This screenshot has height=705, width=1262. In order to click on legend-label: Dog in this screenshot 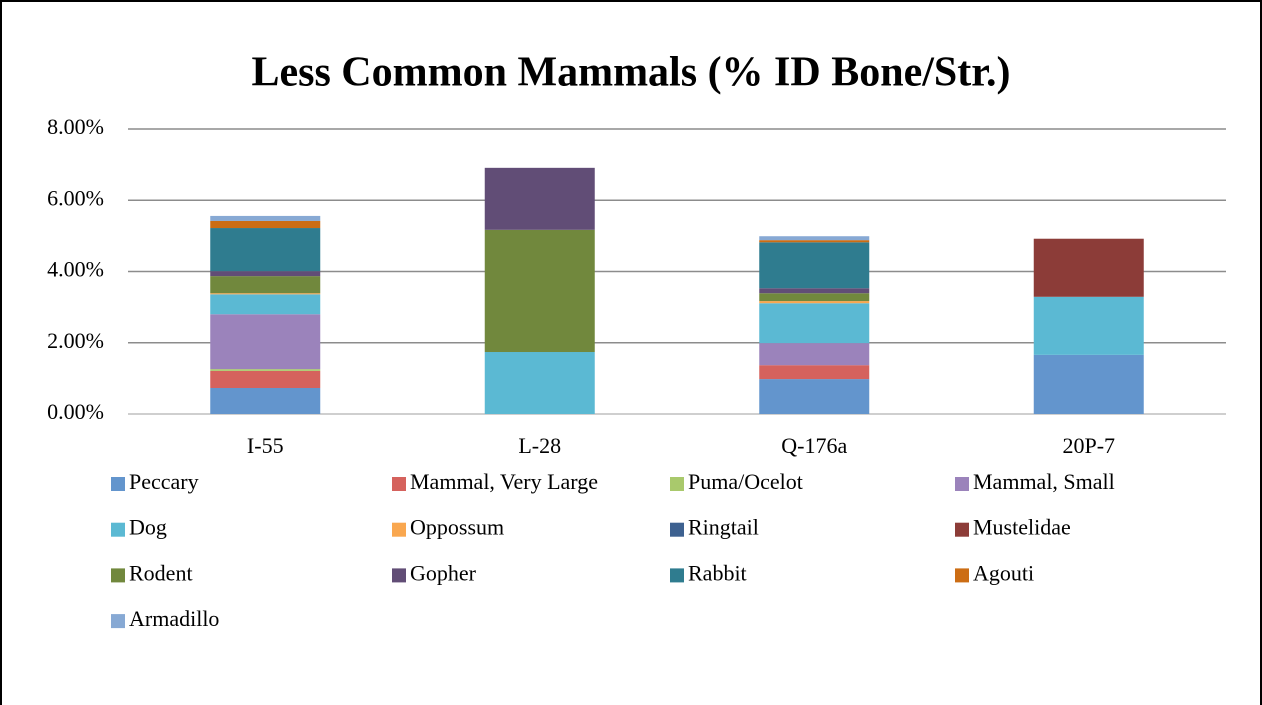, I will do `click(148, 527)`.